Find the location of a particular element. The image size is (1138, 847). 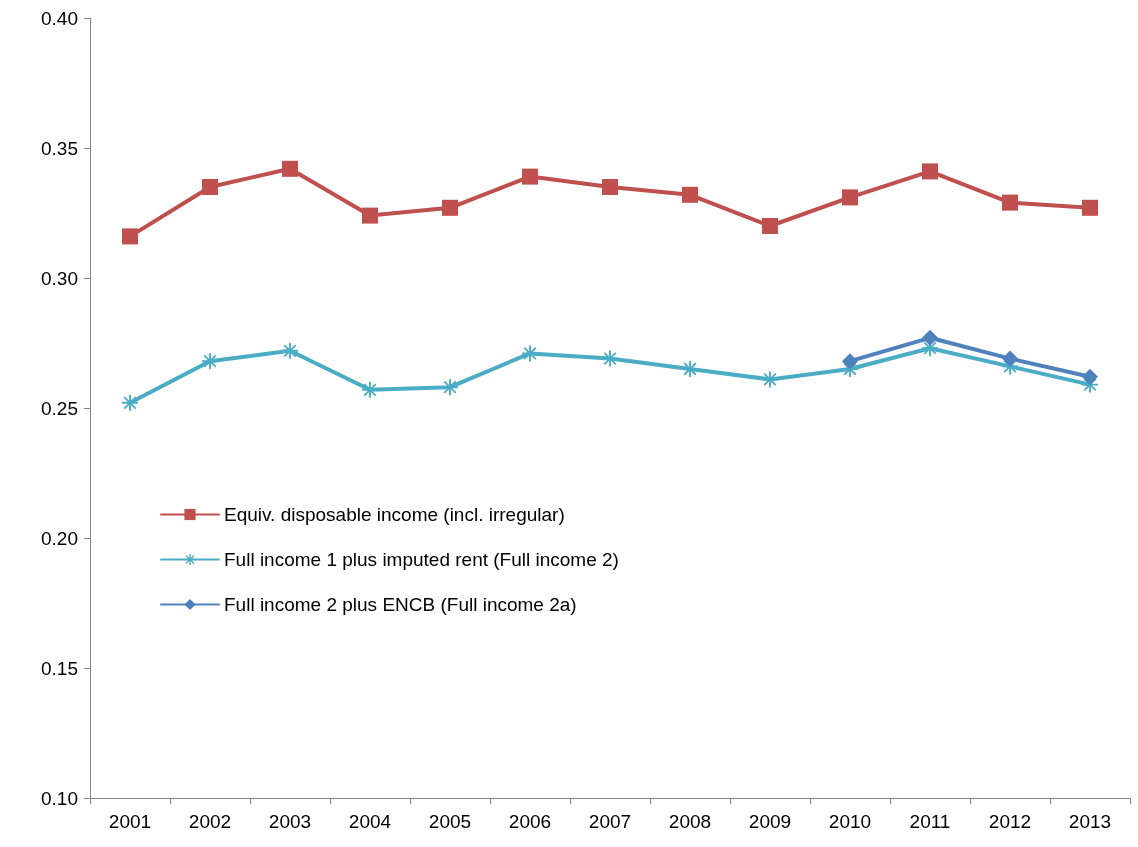

y-tick-label: 0.20 is located at coordinates (59, 538).